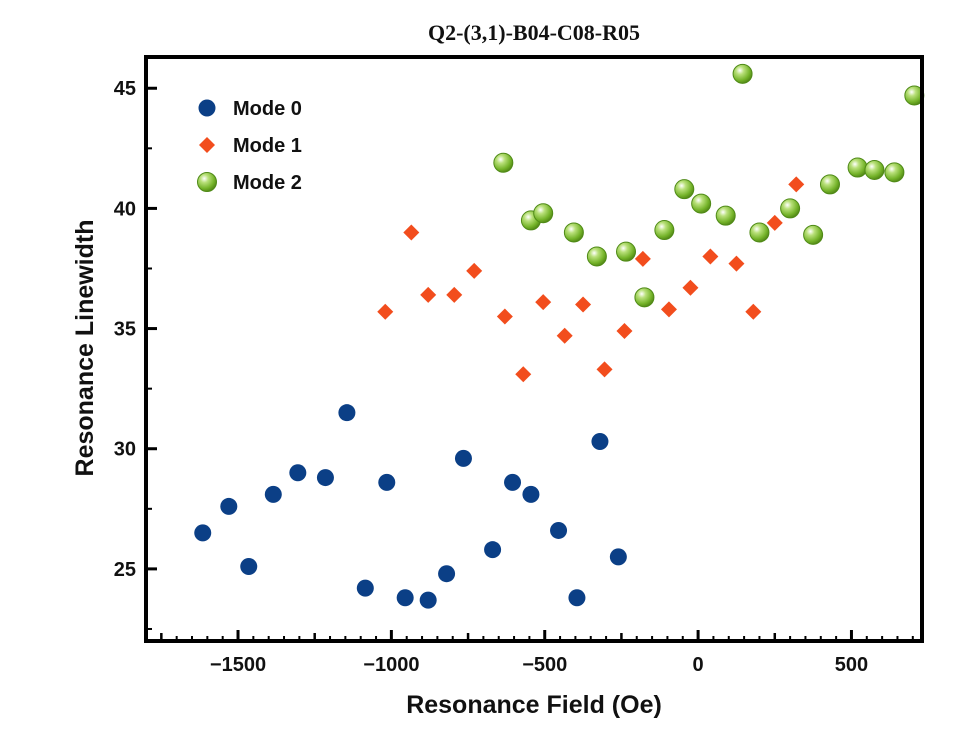  Describe the element at coordinates (851, 665) in the screenshot. I see `x-tick-label: 500` at that location.